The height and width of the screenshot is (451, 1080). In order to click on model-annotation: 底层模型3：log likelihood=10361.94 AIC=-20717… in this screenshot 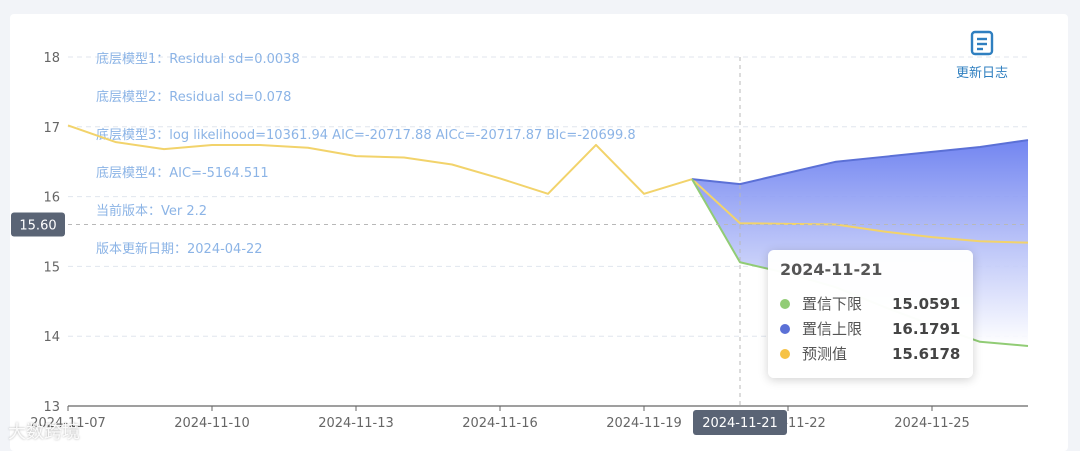, I will do `click(366, 135)`.